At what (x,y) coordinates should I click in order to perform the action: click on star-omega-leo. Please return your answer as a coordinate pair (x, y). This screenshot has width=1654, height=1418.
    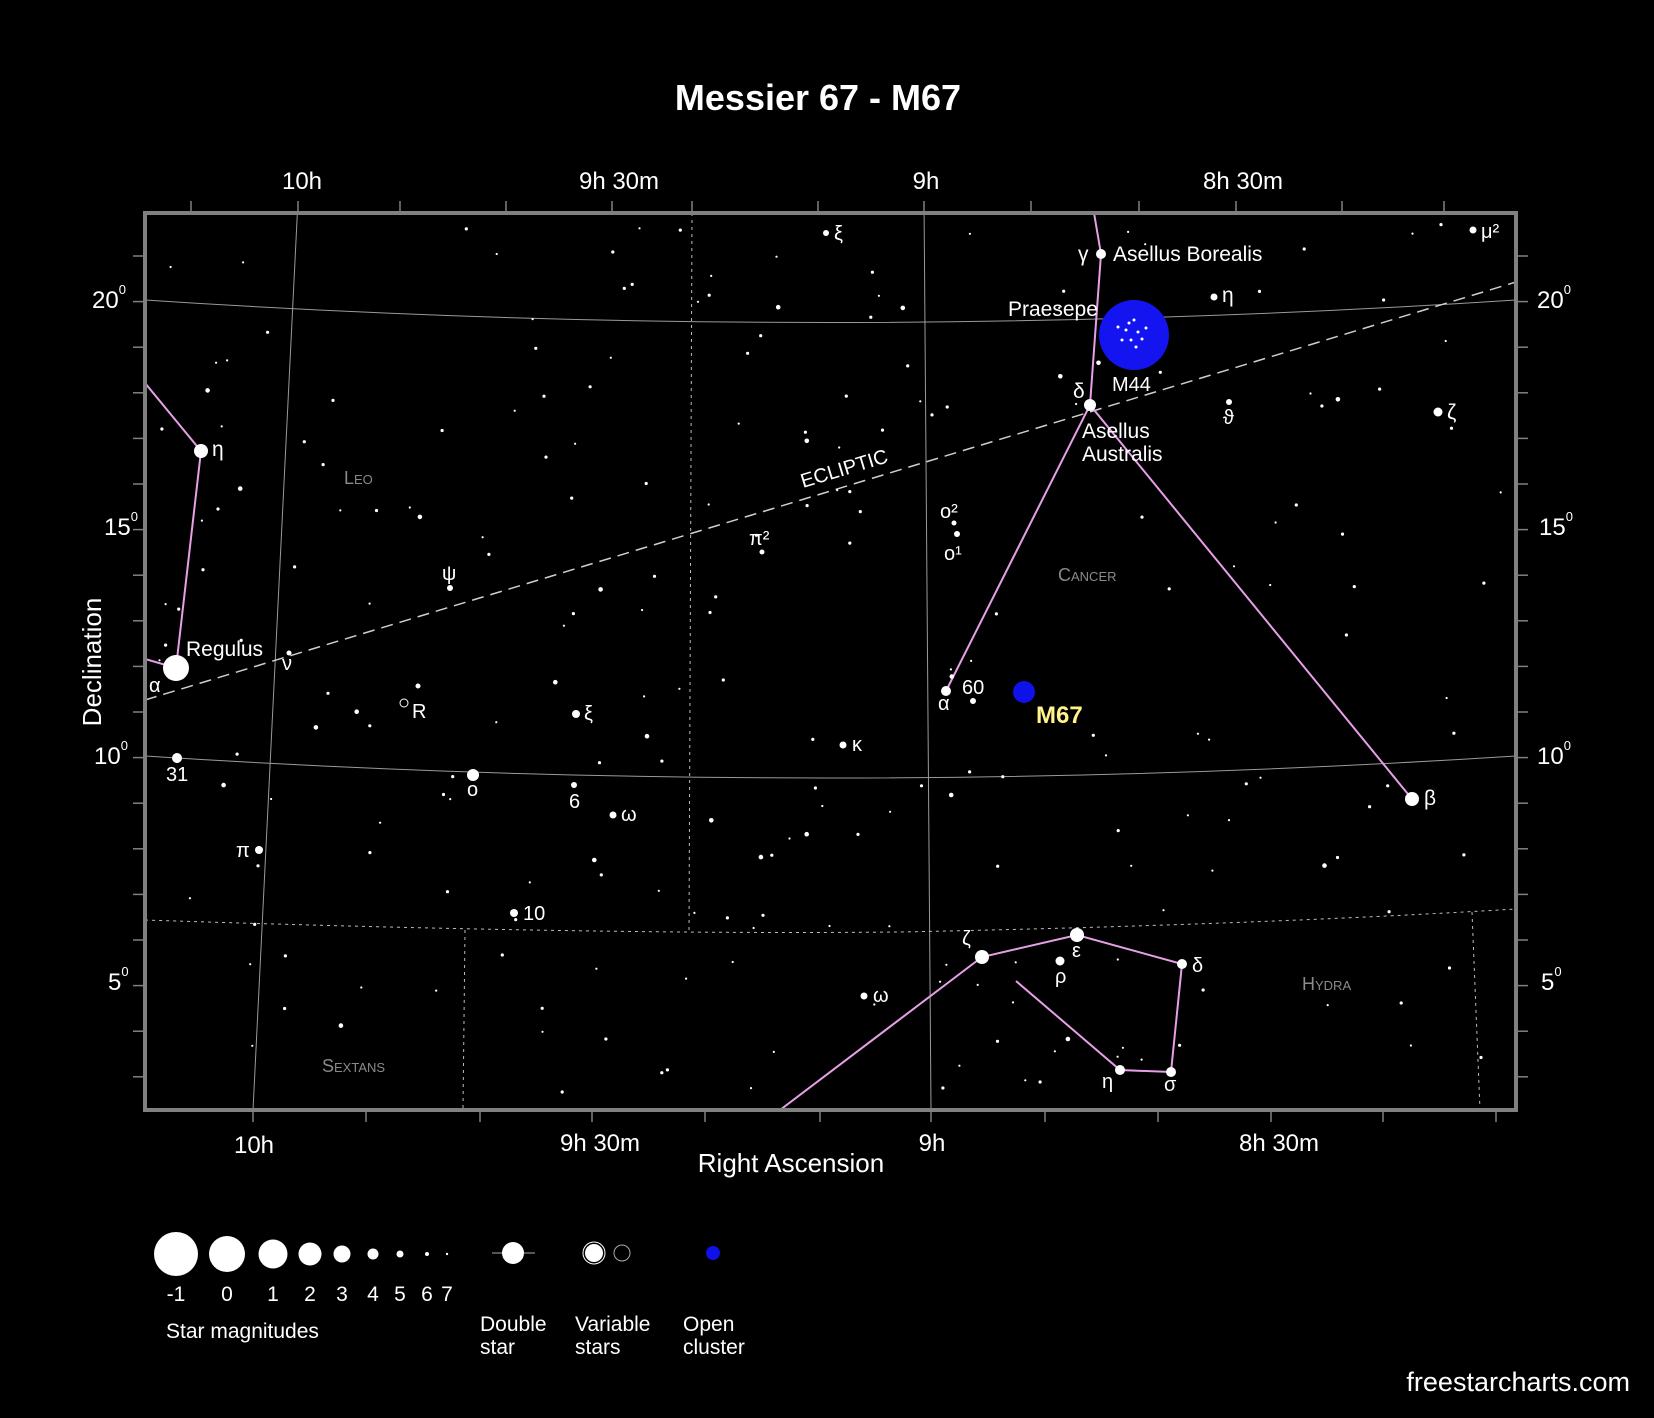
    Looking at the image, I should click on (613, 815).